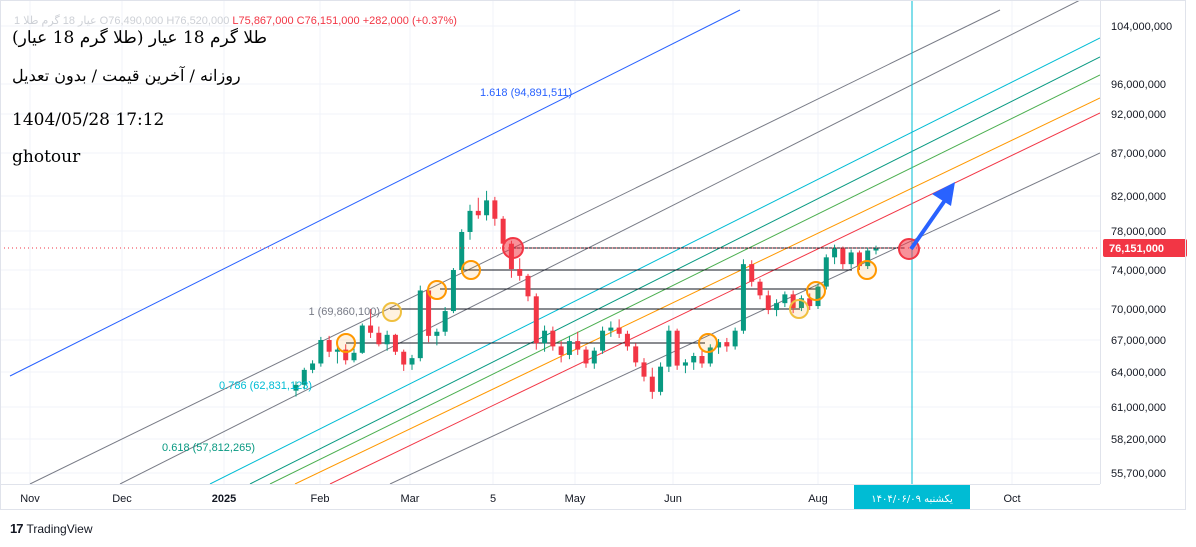 The image size is (1196, 547). Describe the element at coordinates (320, 499) in the screenshot. I see `time-tick-3: Feb` at that location.